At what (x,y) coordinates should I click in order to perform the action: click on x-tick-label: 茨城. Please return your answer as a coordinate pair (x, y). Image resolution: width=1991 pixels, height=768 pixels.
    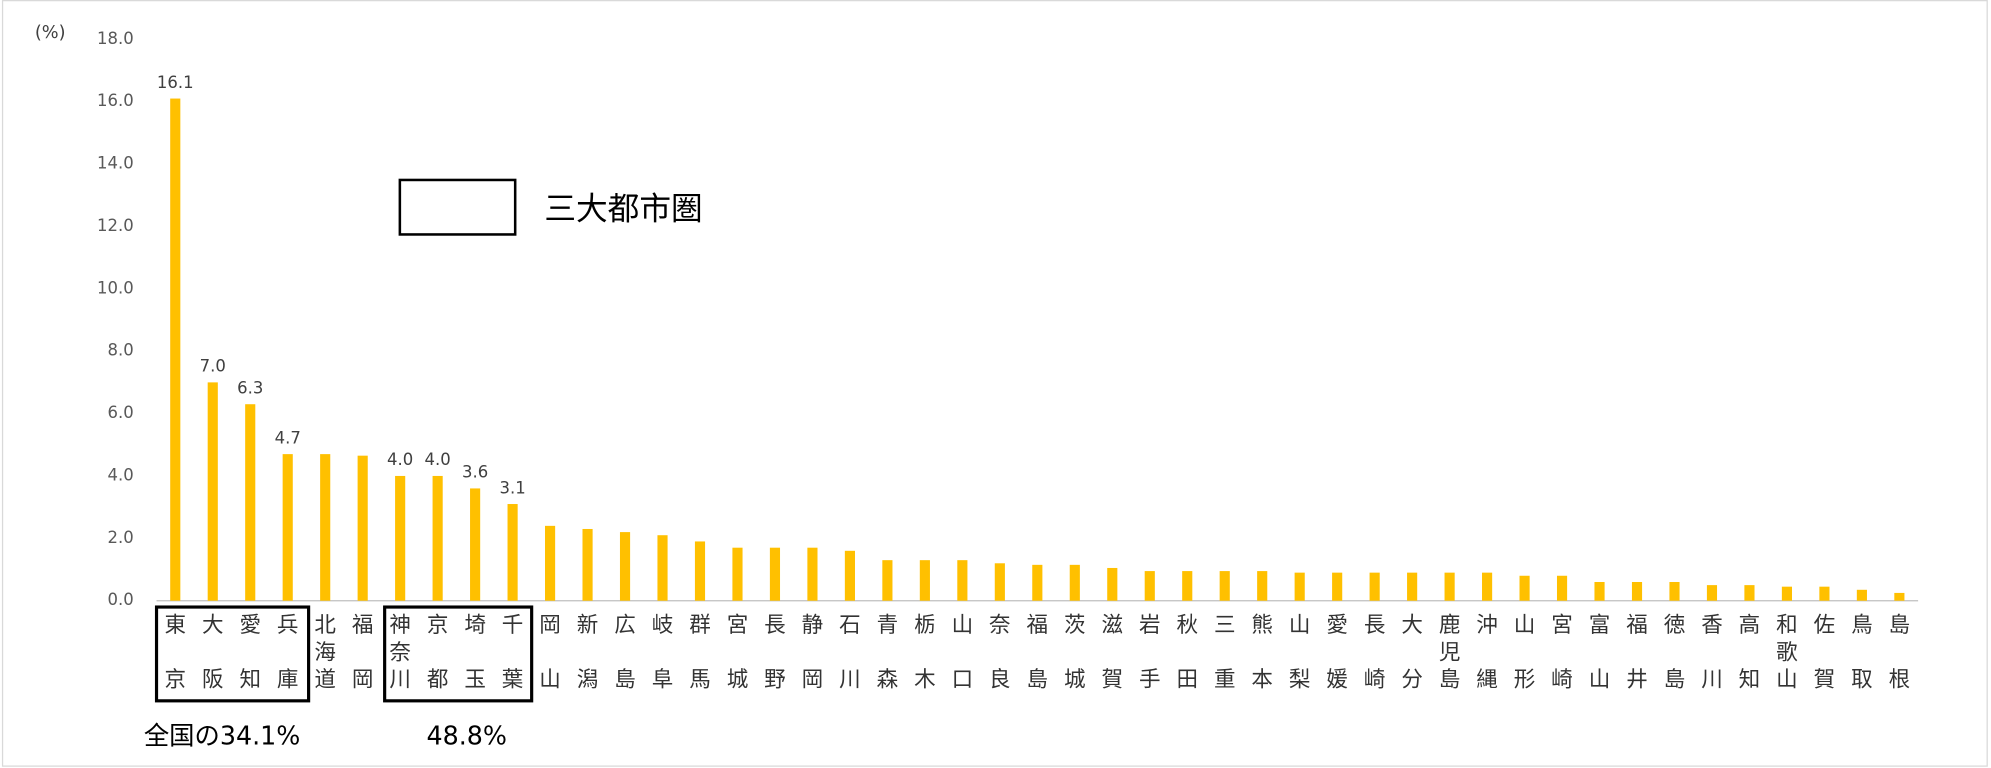
    Looking at the image, I should click on (1075, 652).